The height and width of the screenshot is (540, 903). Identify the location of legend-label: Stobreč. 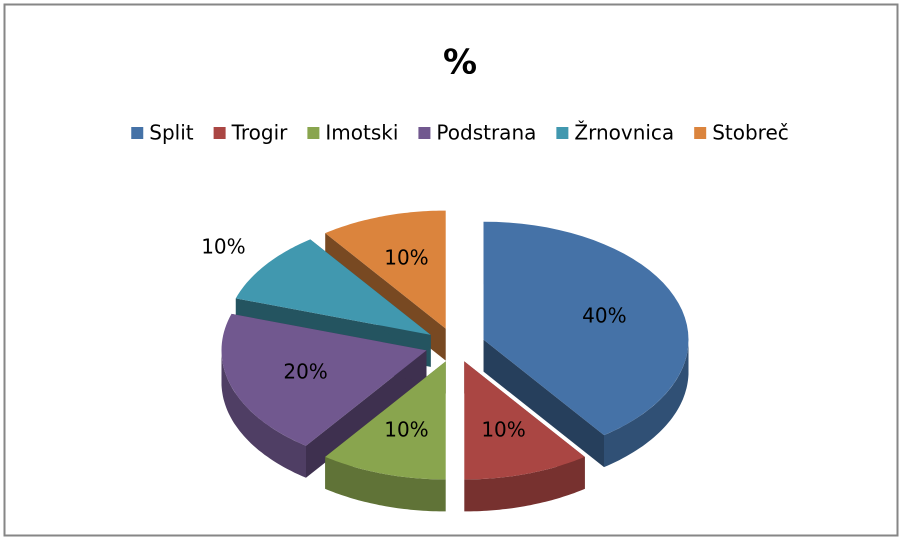
(750, 133).